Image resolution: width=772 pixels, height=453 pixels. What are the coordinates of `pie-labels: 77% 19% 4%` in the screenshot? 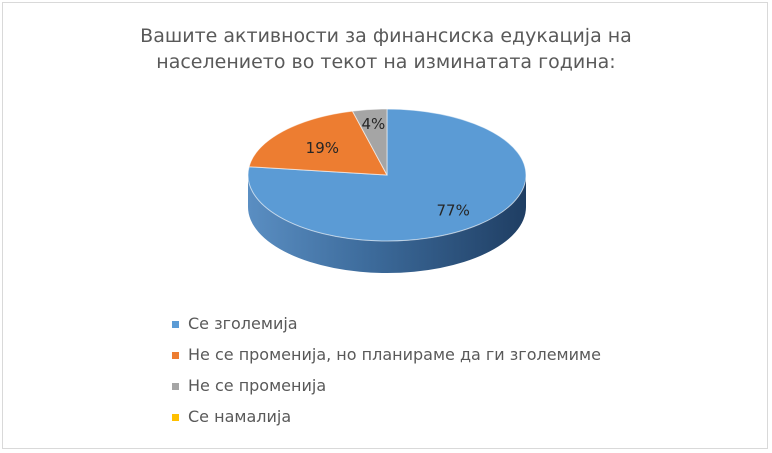 It's located at (388, 167).